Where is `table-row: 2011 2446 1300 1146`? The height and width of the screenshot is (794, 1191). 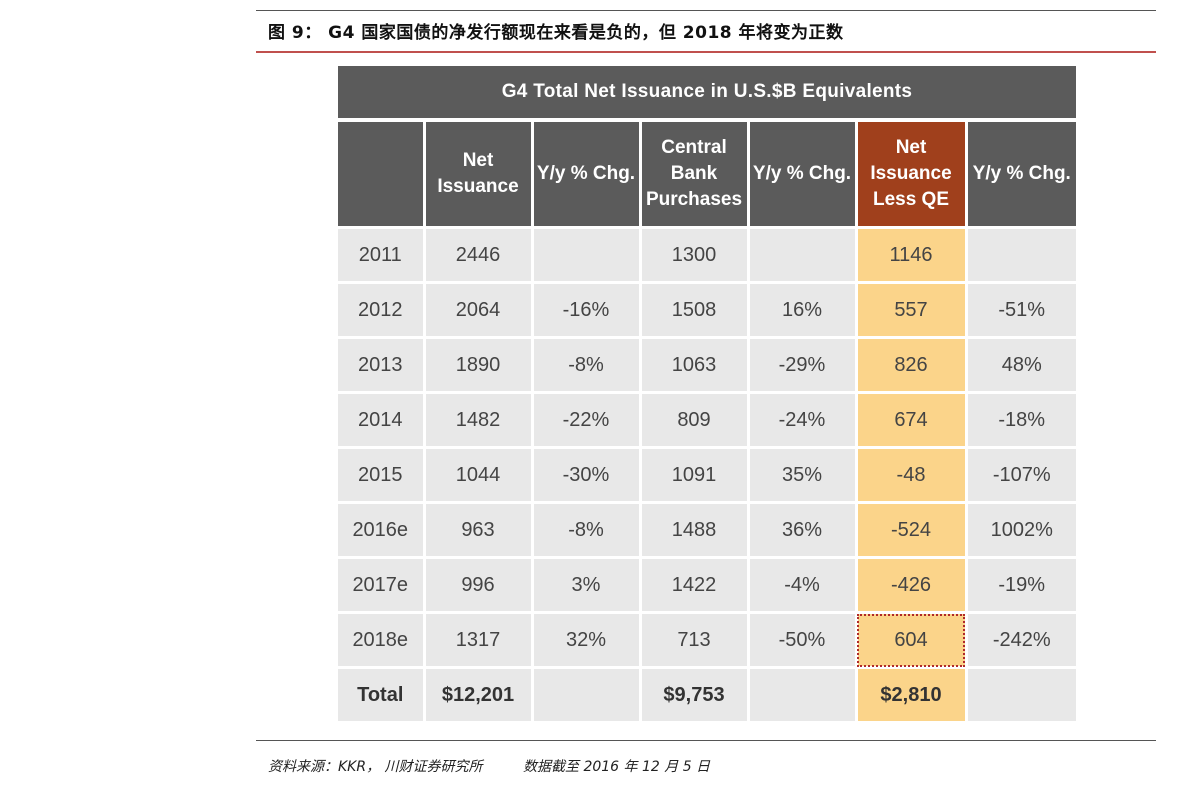
table-row: 2011 2446 1300 1146 is located at coordinates (707, 254).